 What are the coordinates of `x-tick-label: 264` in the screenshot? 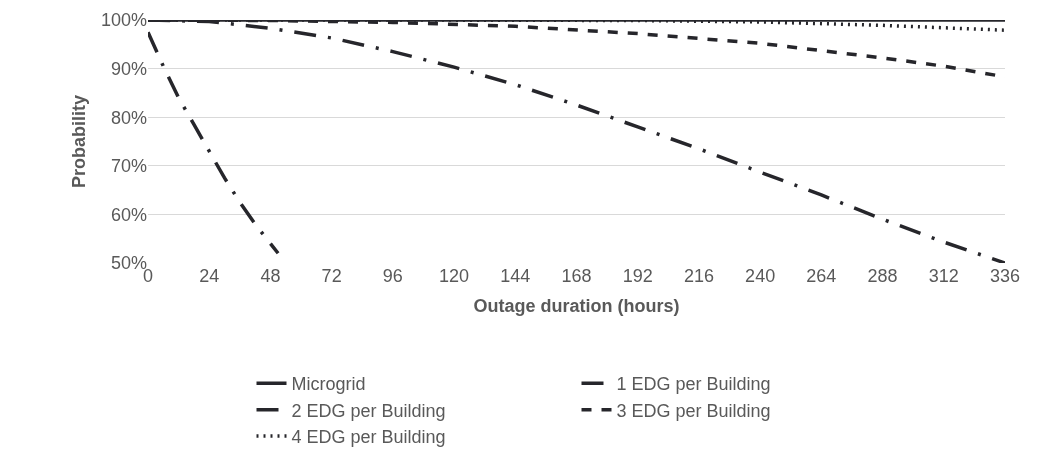 It's located at (821, 276).